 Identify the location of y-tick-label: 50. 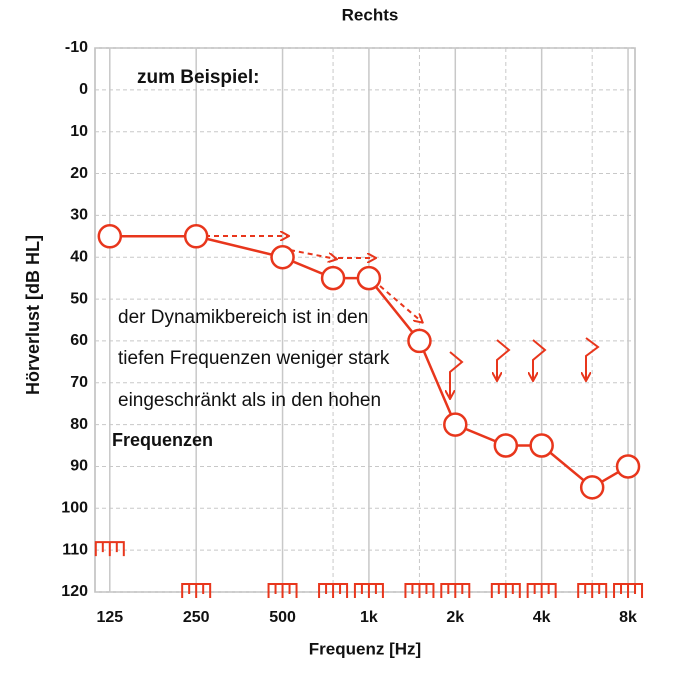
(79, 298).